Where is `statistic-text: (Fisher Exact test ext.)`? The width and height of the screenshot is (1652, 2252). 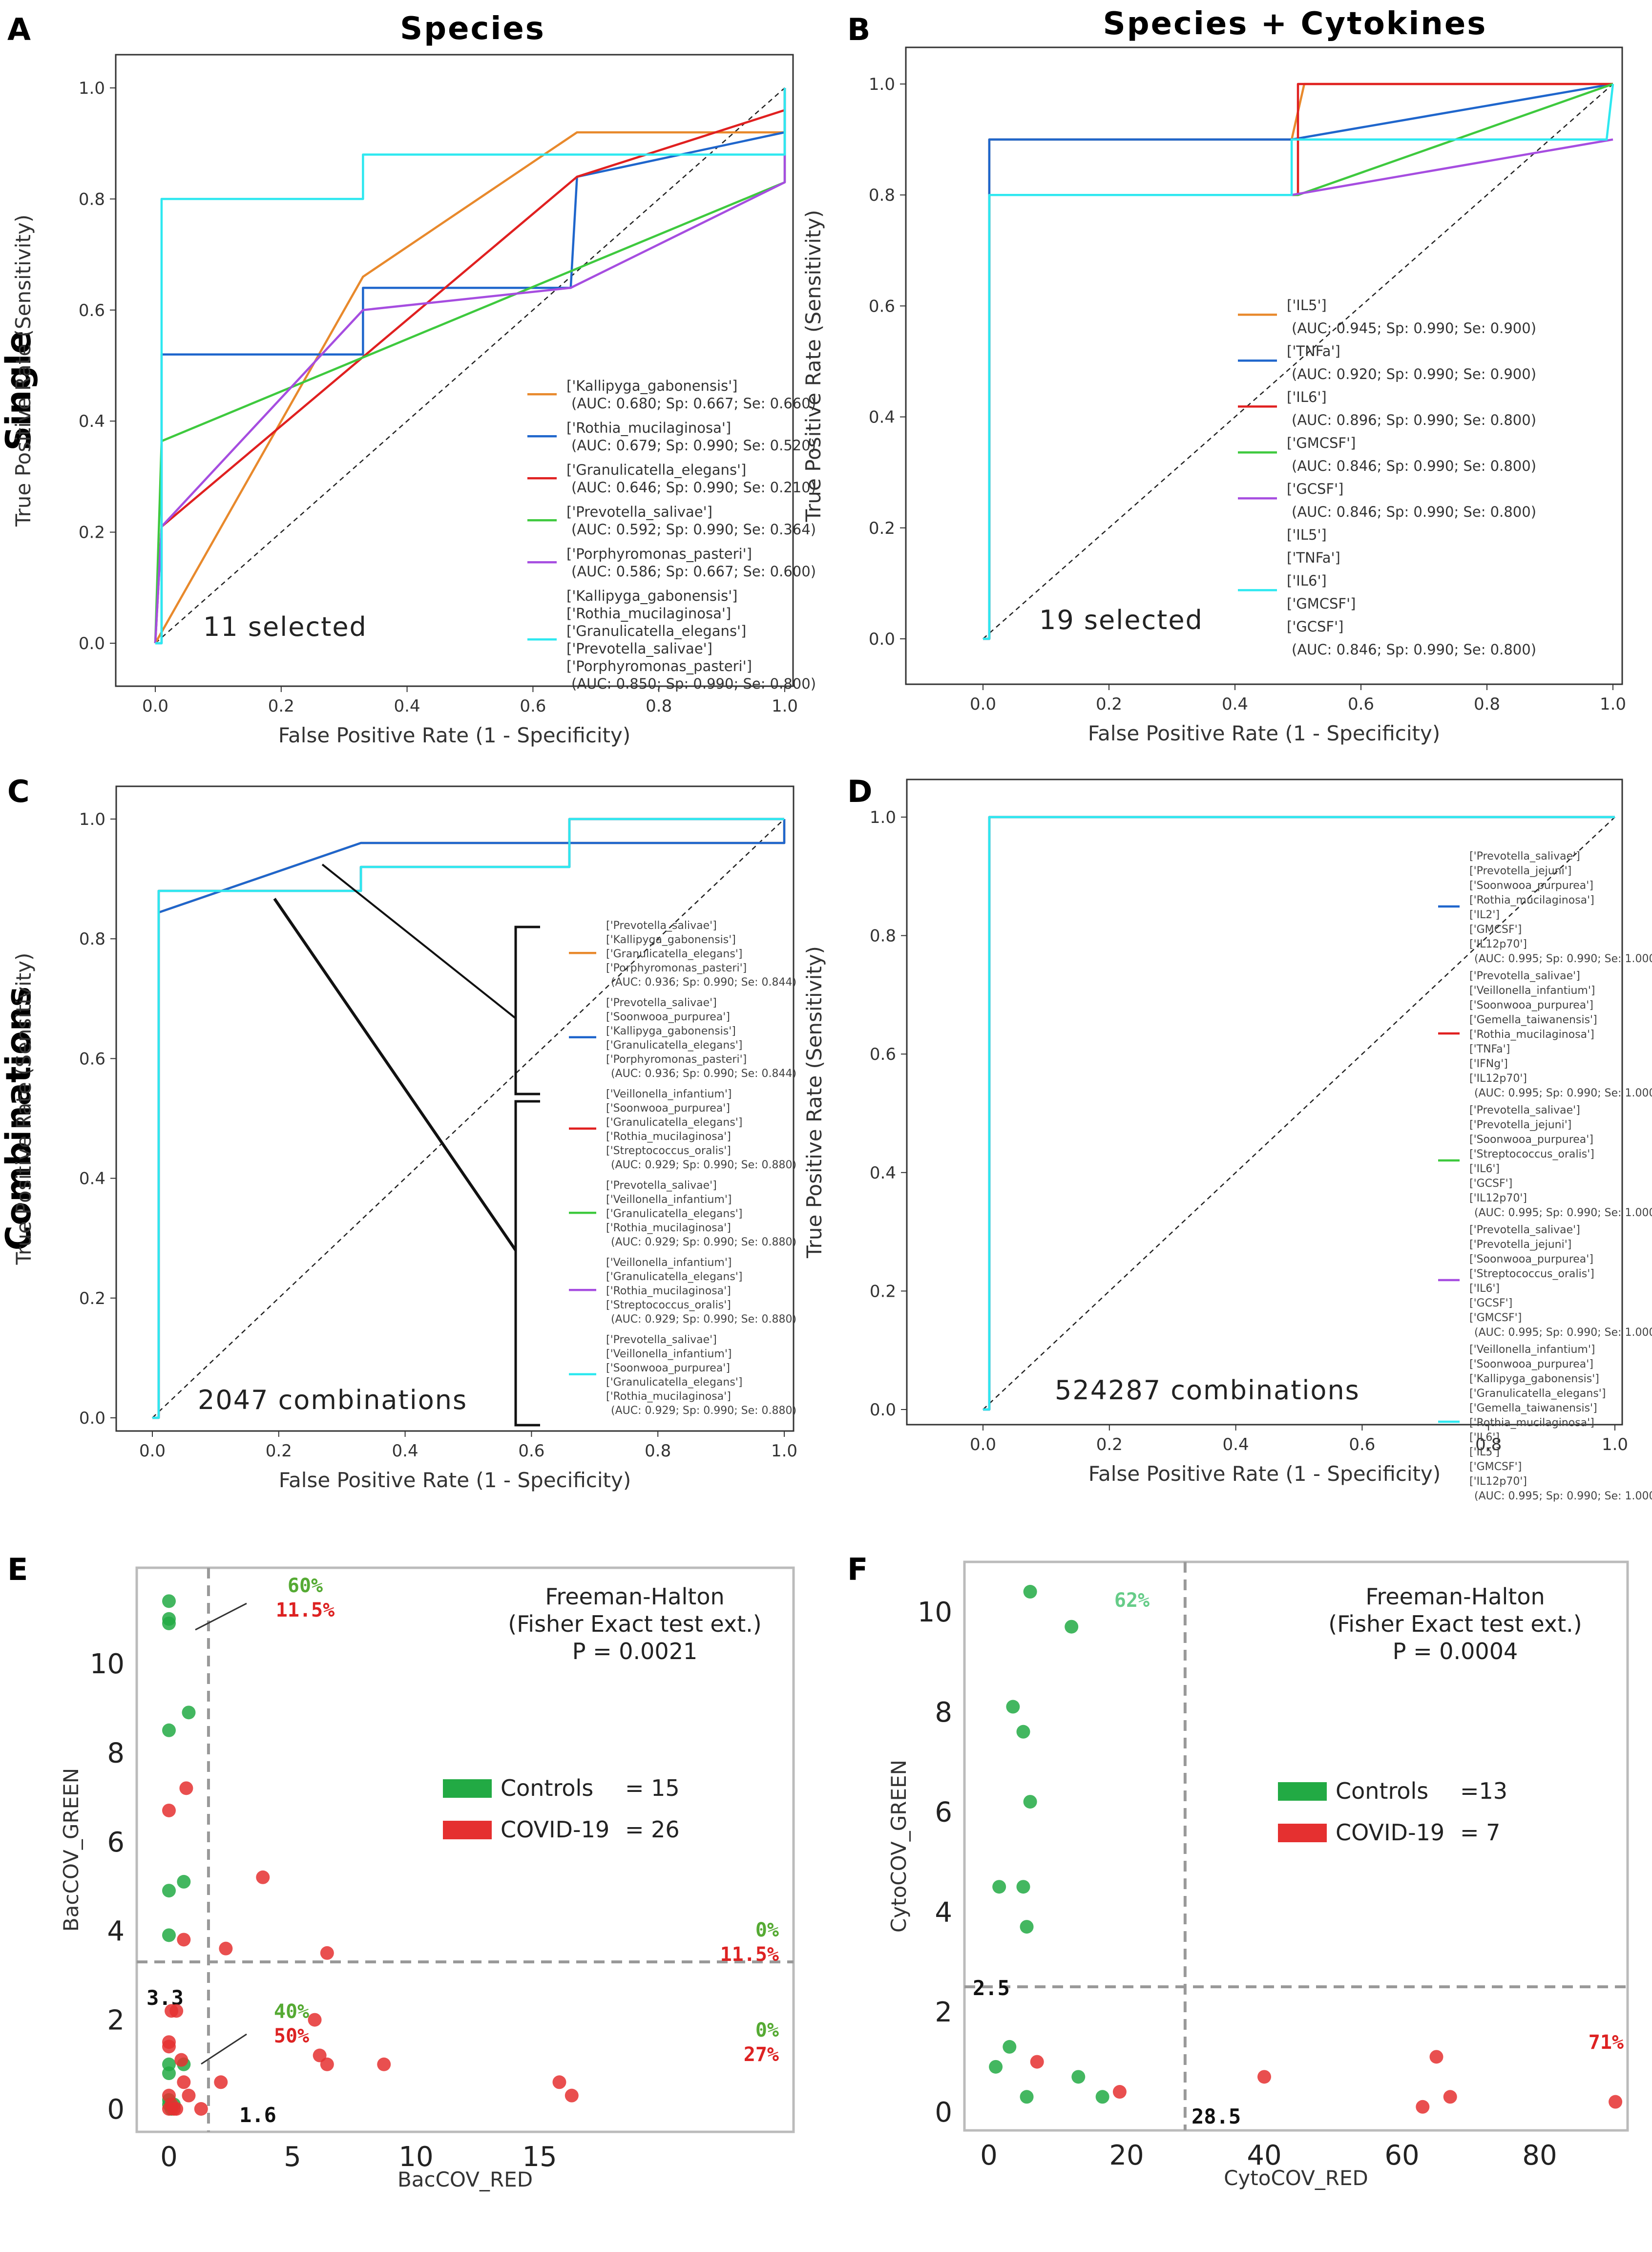 statistic-text: (Fisher Exact test ext.) is located at coordinates (1455, 1624).